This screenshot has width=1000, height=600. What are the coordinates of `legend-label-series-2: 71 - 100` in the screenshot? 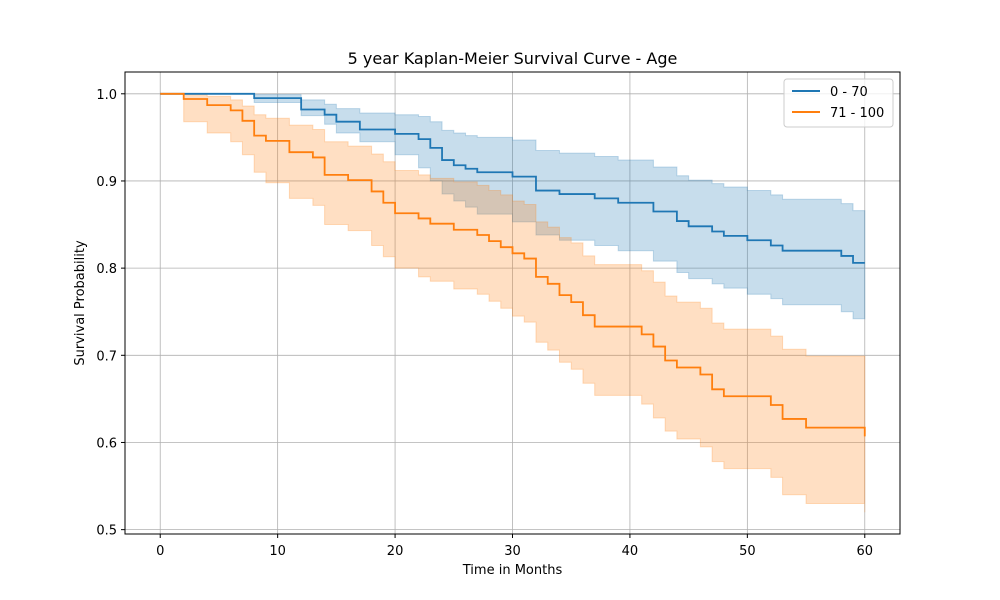 It's located at (857, 113).